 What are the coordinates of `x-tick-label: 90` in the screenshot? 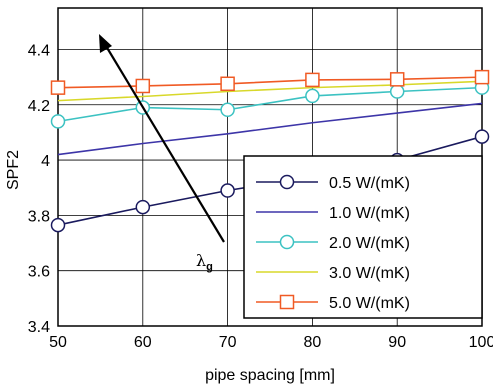 It's located at (397, 342).